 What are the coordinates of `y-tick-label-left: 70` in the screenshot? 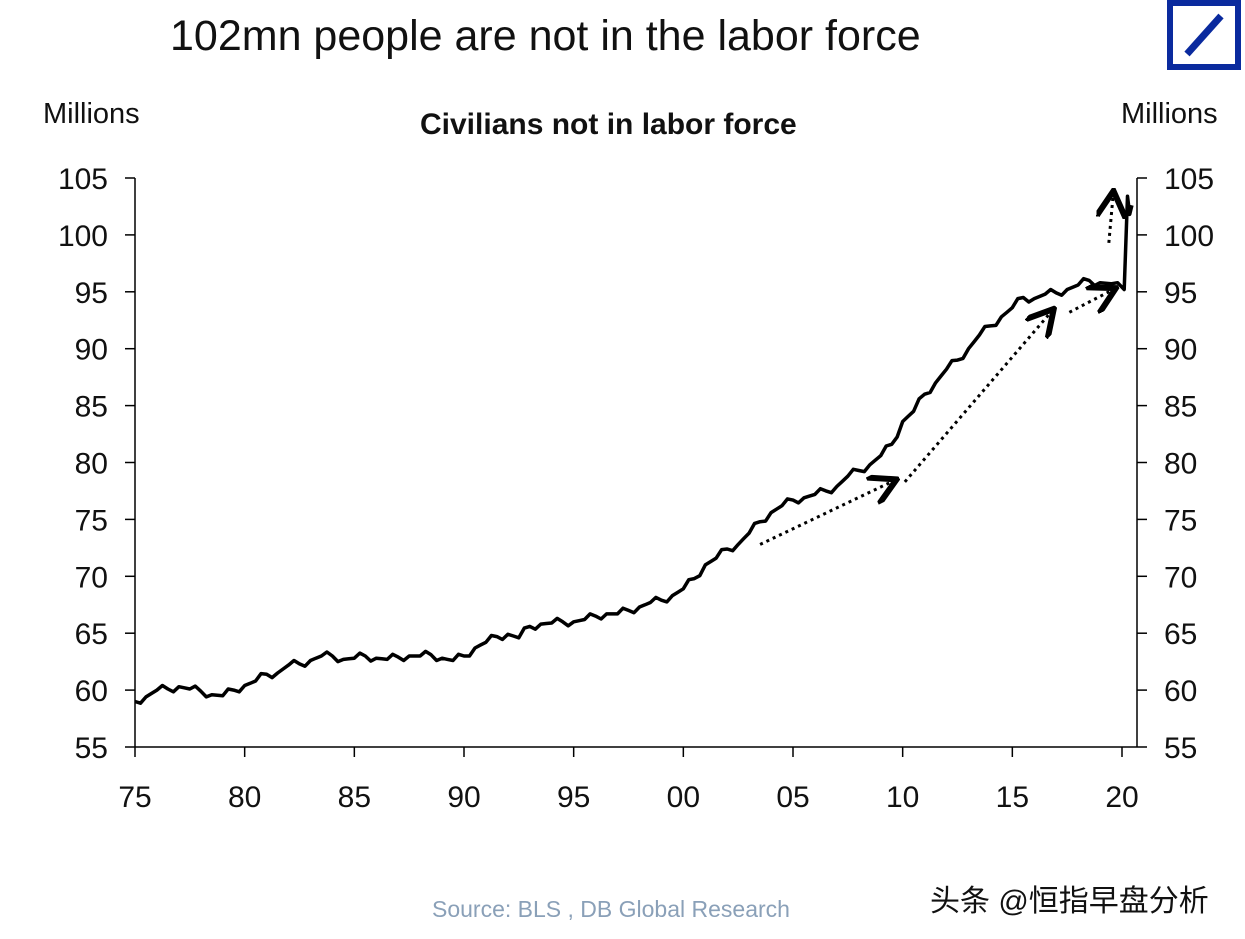 It's located at (91, 577).